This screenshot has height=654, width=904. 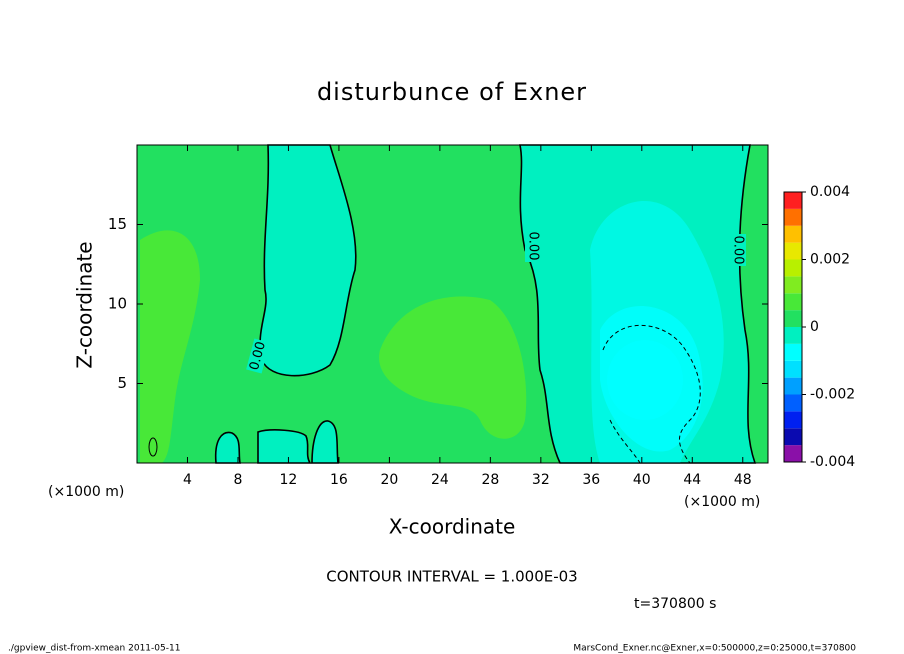 I want to click on colorbar-tick-label: 0, so click(x=814, y=327).